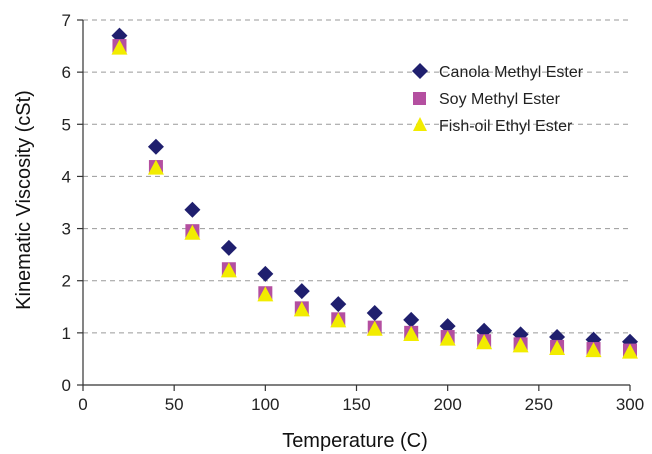  I want to click on legend-item-fish-oil: Fish-oil Ethyl Ester, so click(493, 126).